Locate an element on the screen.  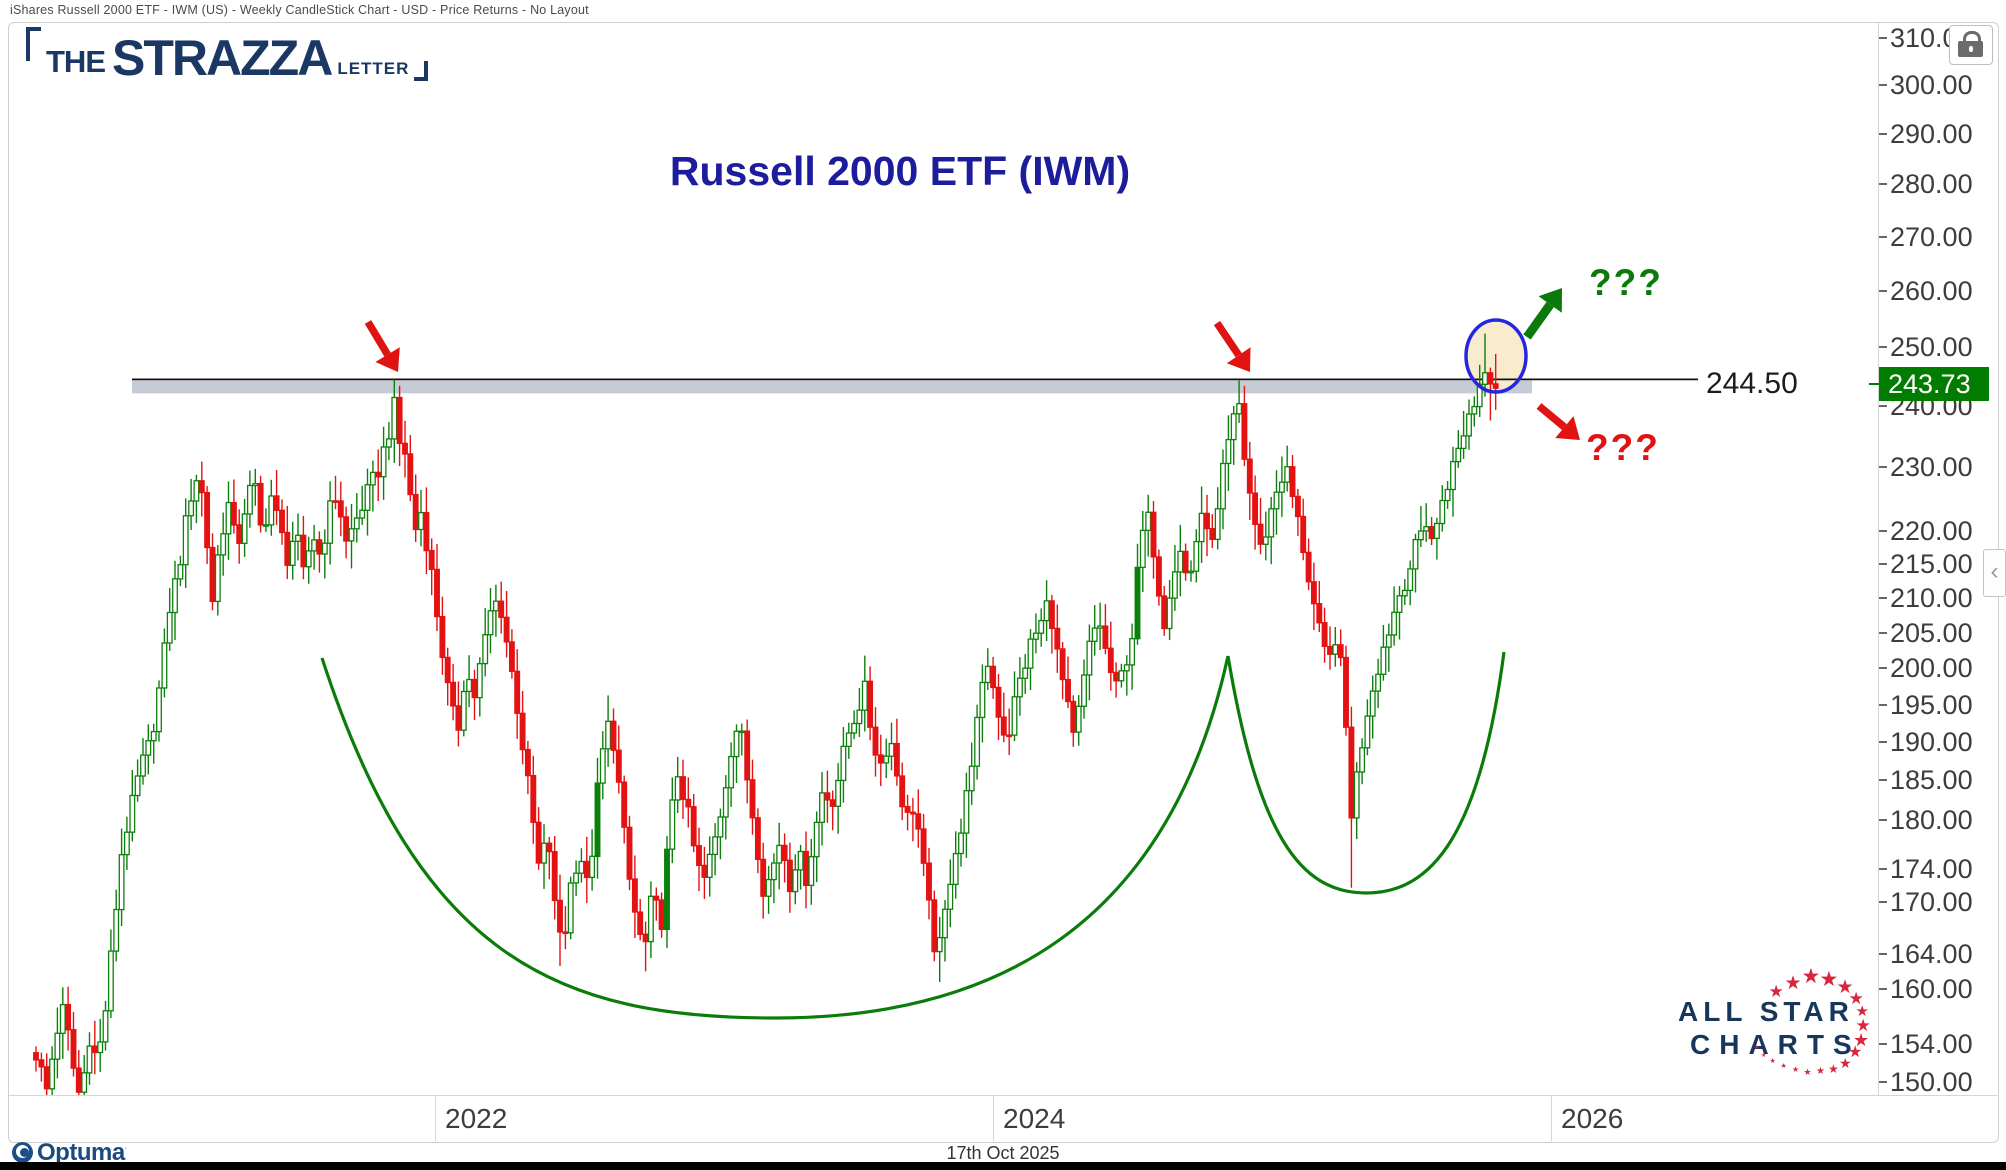
y-axis-tick-label: 210.00 is located at coordinates (1931, 598).